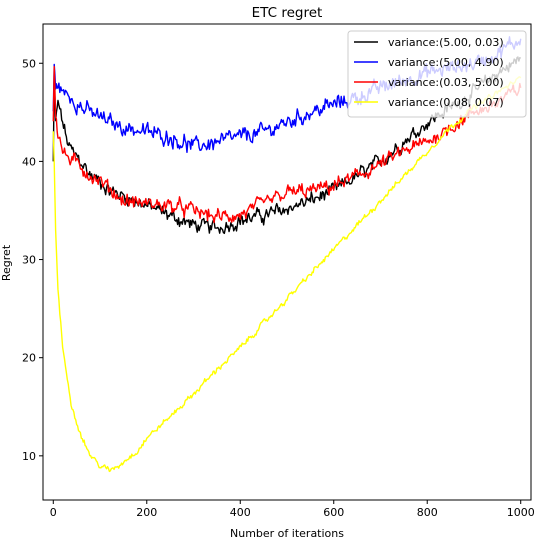 The height and width of the screenshot is (538, 545). What do you see at coordinates (446, 102) in the screenshot?
I see `legend-label: variance:(0.08, 0.07)` at bounding box center [446, 102].